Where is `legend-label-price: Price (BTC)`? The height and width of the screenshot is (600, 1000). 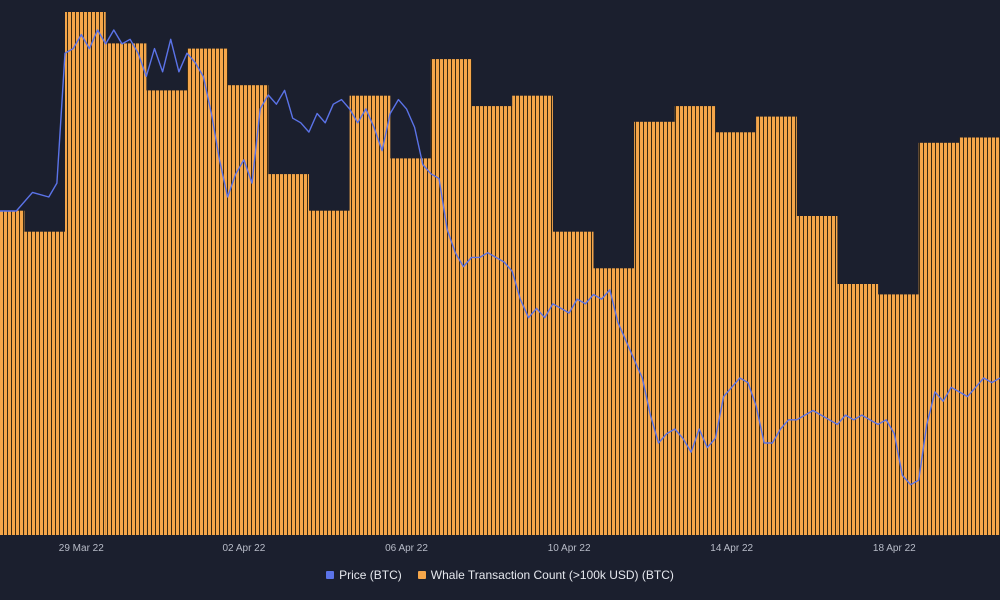
legend-label-price: Price (BTC) is located at coordinates (370, 575).